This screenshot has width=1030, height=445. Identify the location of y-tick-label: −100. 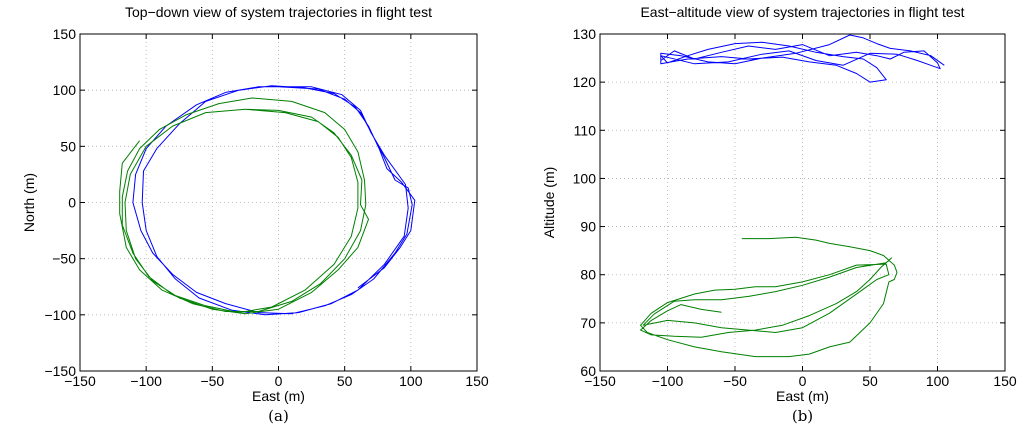
(60, 315).